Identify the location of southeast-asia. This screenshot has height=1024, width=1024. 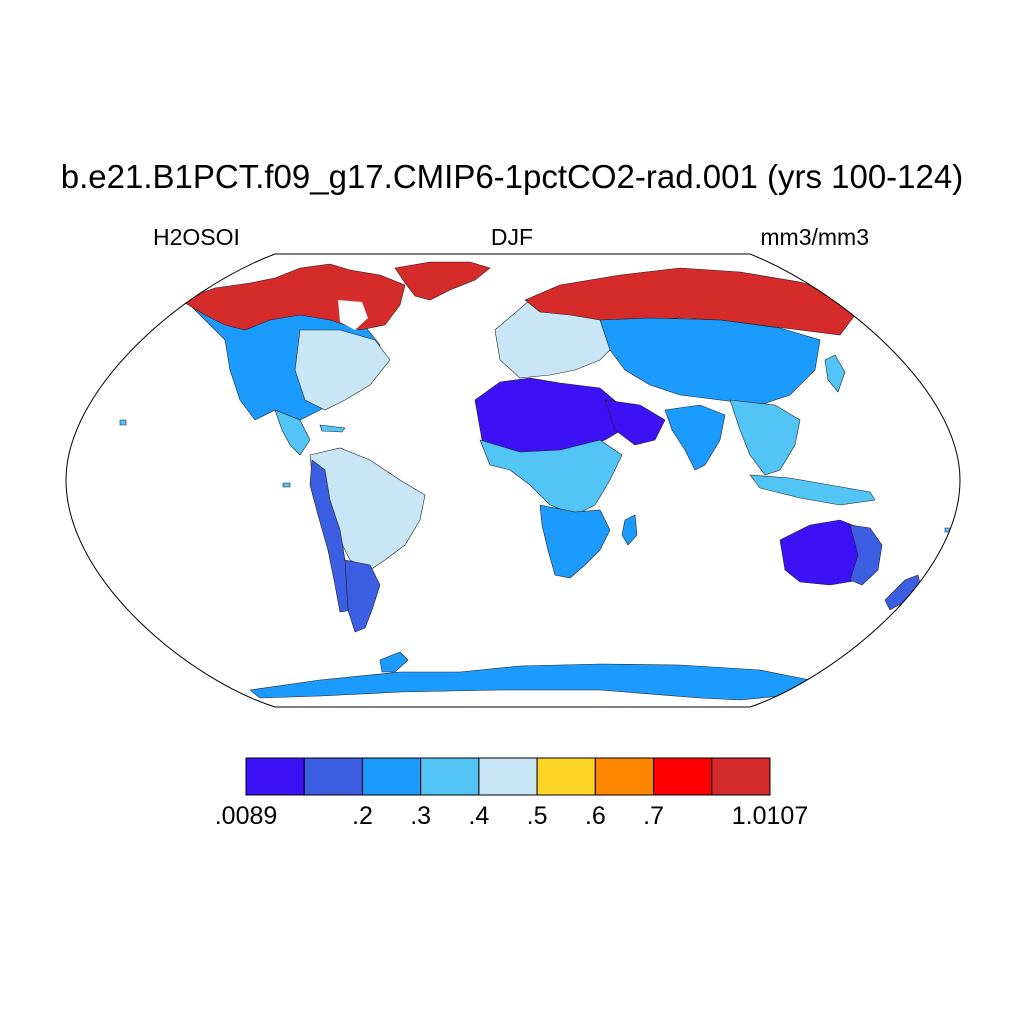
(765, 437).